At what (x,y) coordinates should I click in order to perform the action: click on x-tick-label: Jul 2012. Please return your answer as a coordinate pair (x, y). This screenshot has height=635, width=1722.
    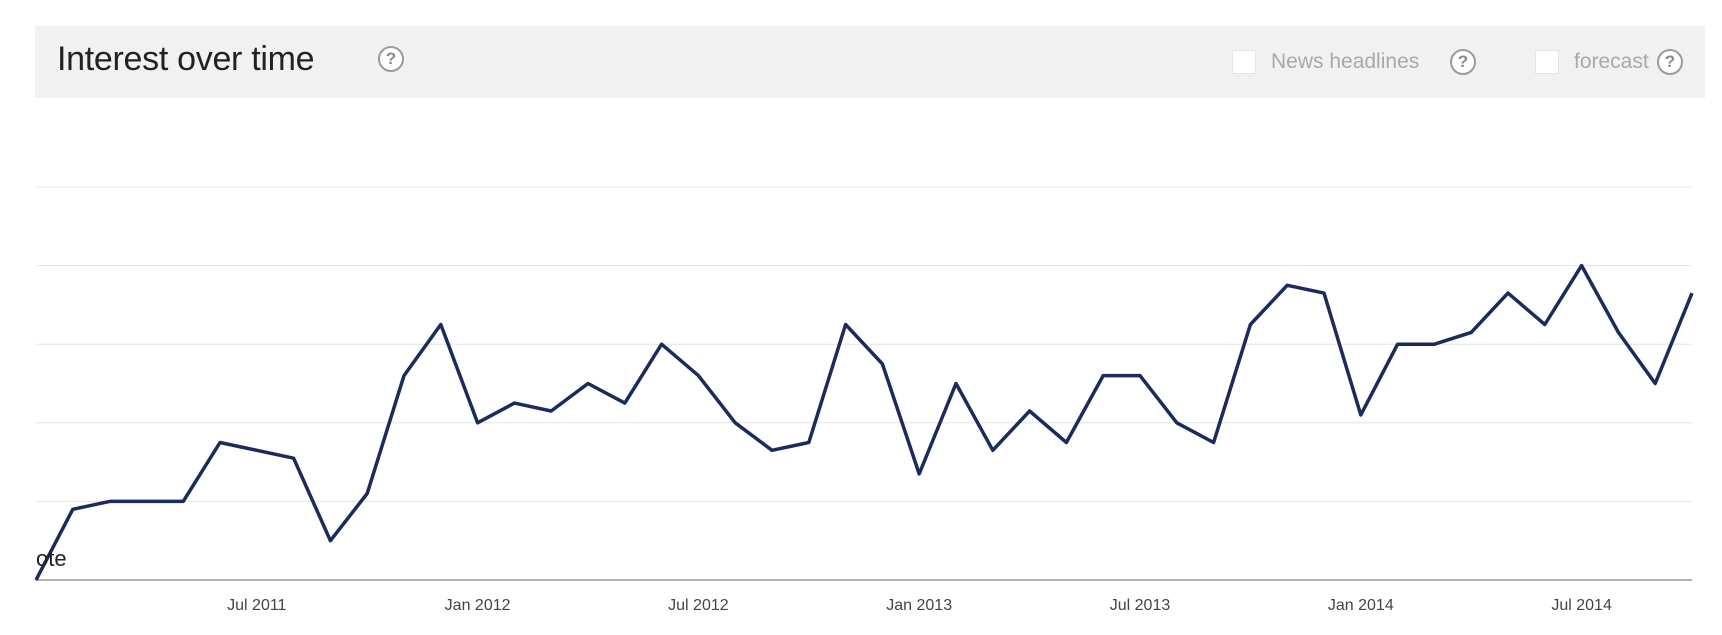
    Looking at the image, I should click on (698, 605).